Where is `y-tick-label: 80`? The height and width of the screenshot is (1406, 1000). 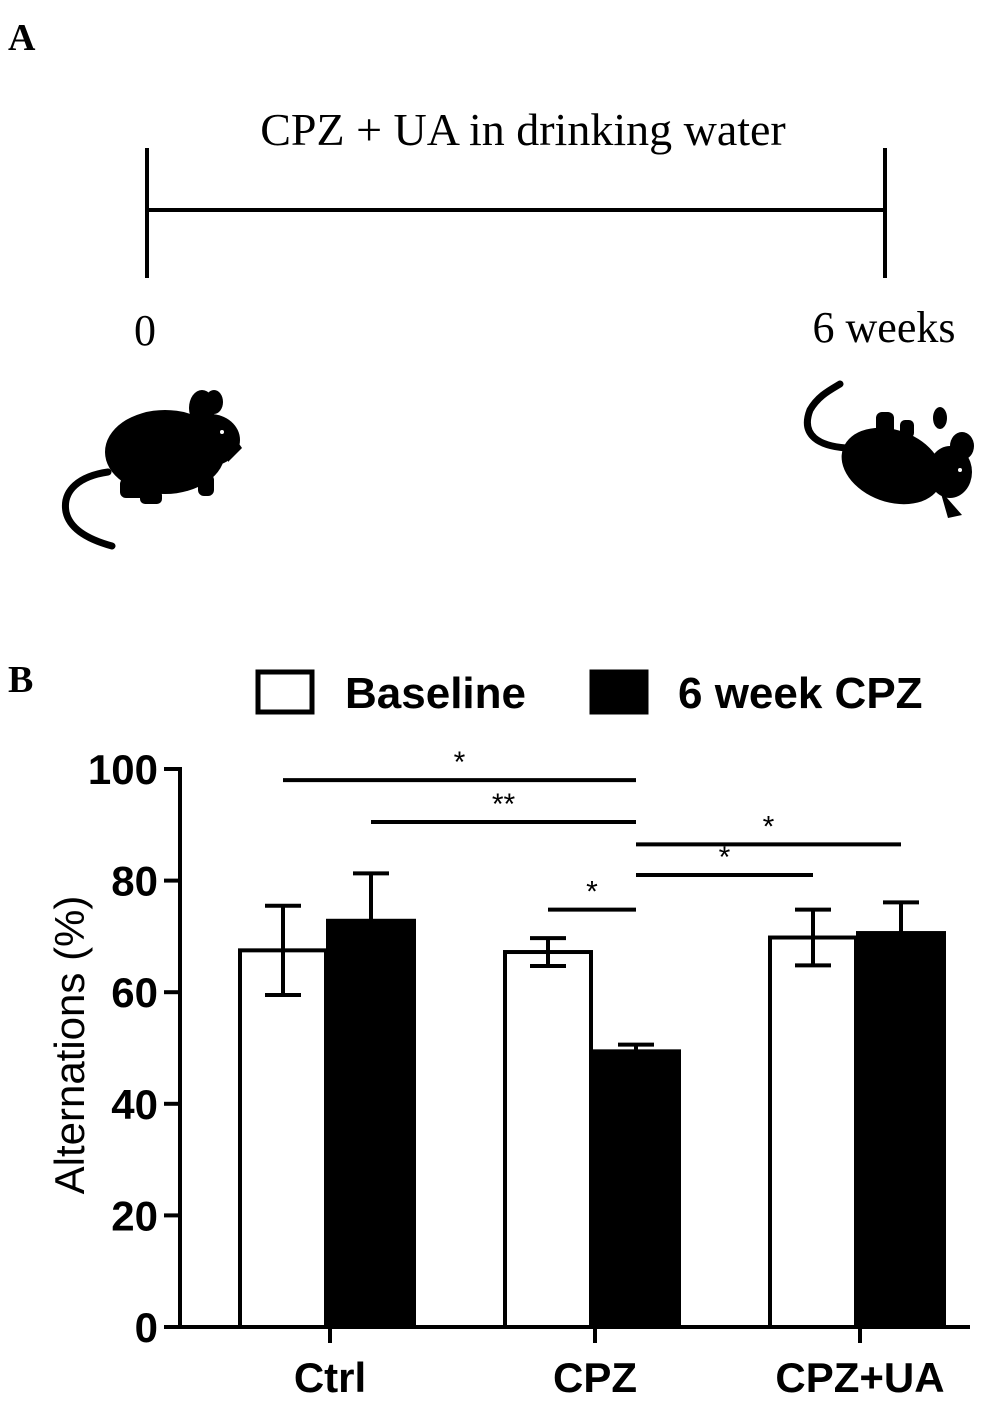 y-tick-label: 80 is located at coordinates (134, 881).